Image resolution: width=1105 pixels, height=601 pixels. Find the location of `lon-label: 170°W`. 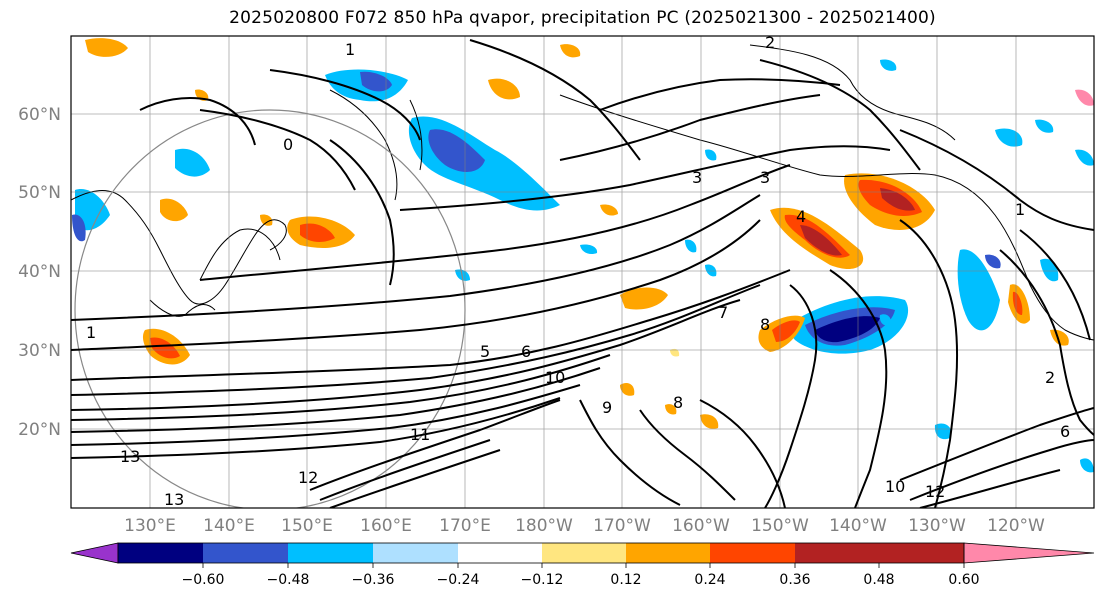

lon-label: 170°W is located at coordinates (622, 526).